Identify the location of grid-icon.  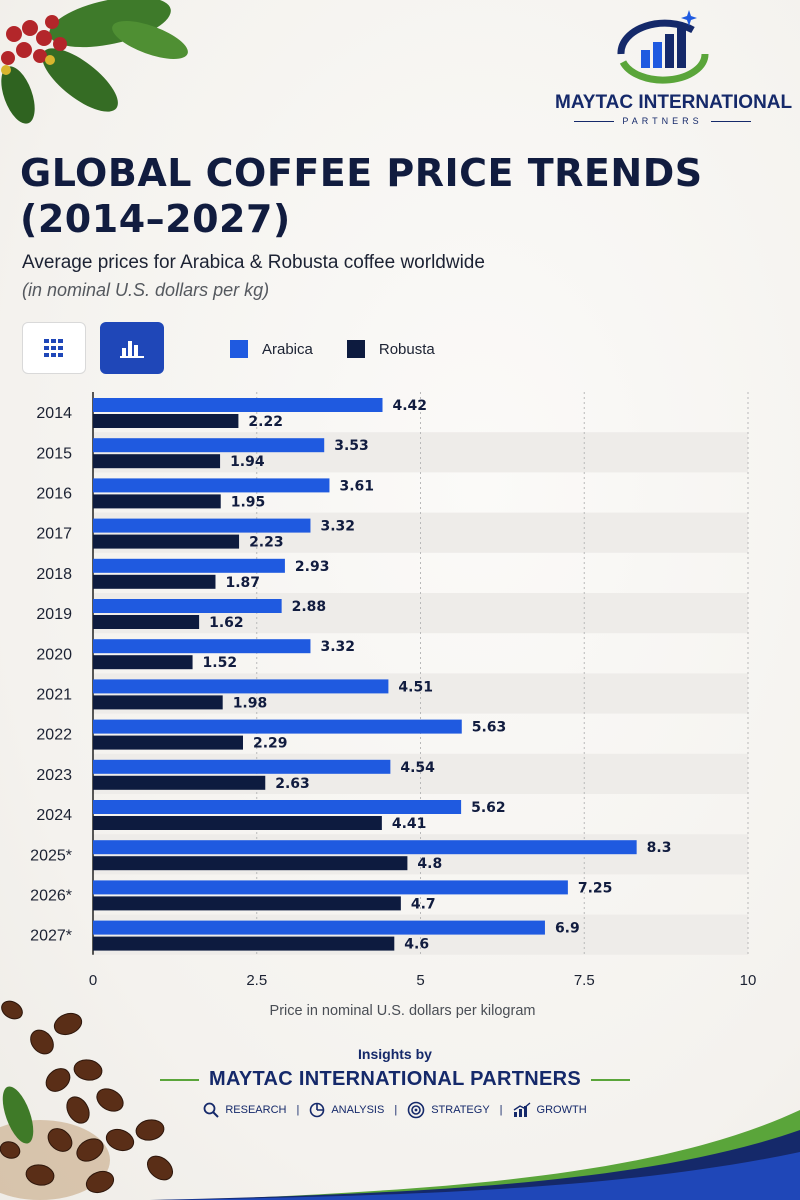
(53, 348).